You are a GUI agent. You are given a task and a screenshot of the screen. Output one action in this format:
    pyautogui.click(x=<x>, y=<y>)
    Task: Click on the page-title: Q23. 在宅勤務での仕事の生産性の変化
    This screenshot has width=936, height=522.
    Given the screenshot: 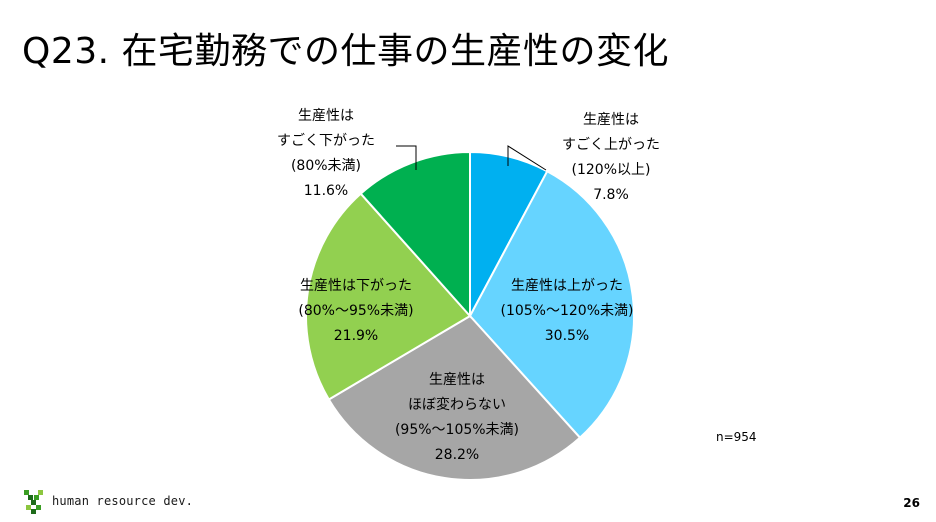 What is the action you would take?
    pyautogui.click(x=346, y=51)
    